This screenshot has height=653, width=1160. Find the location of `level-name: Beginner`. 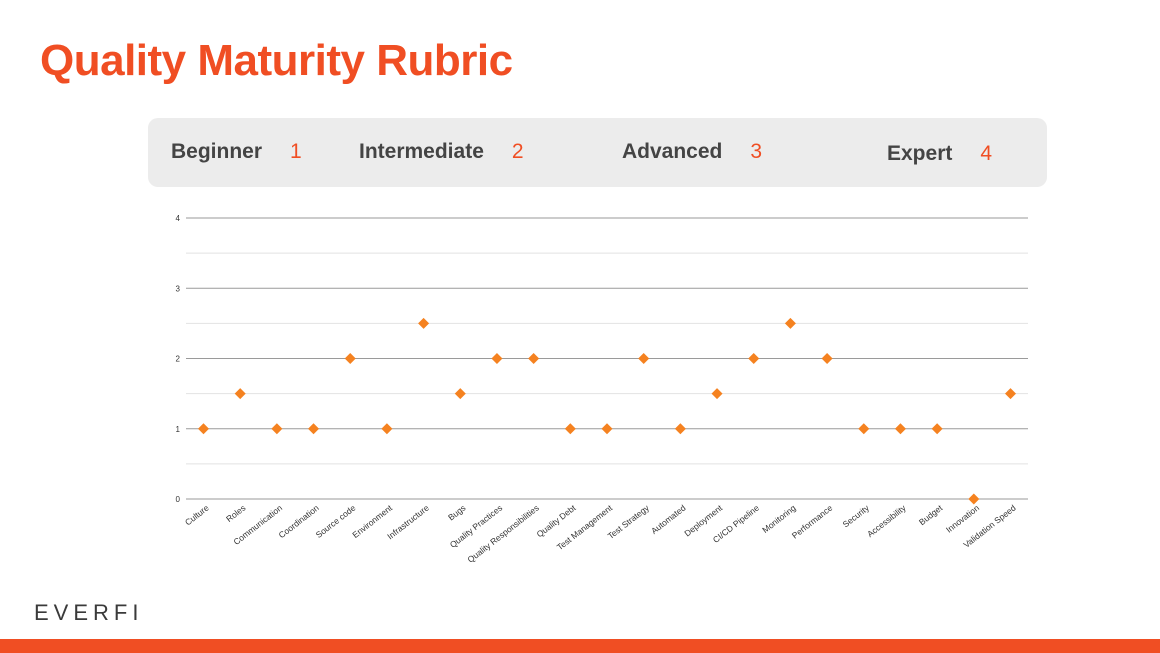

level-name: Beginner is located at coordinates (217, 151).